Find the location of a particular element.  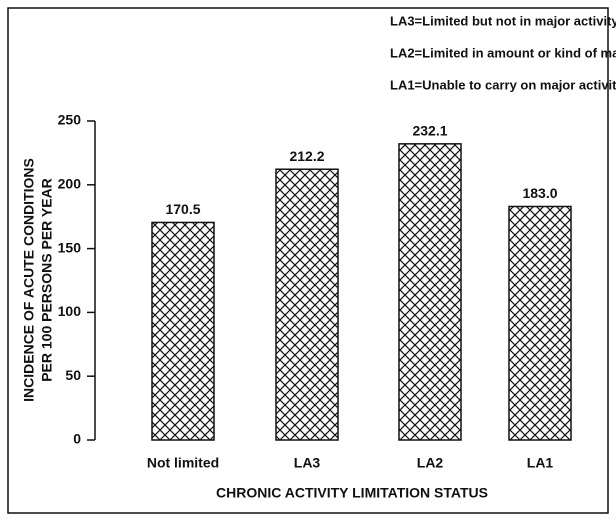

y-tick-label: 0 is located at coordinates (77, 439).